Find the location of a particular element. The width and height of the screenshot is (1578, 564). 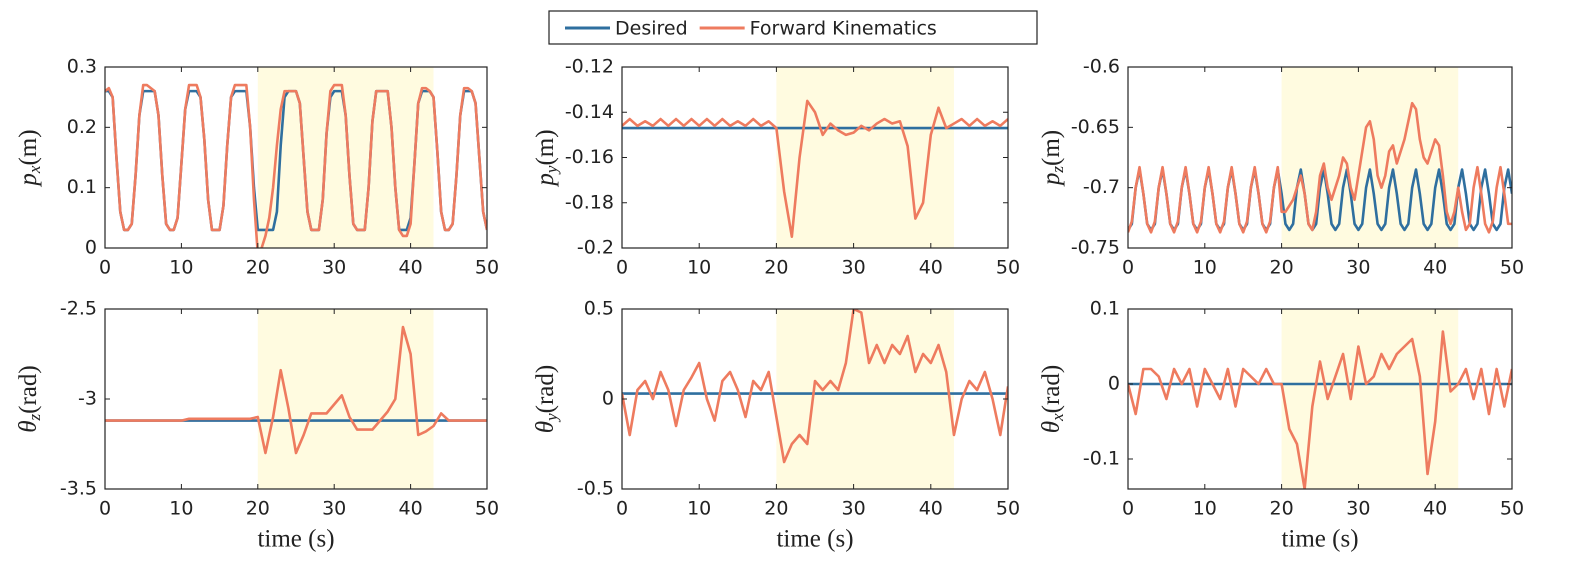

y-tick-label: -0.1 is located at coordinates (1101, 459).